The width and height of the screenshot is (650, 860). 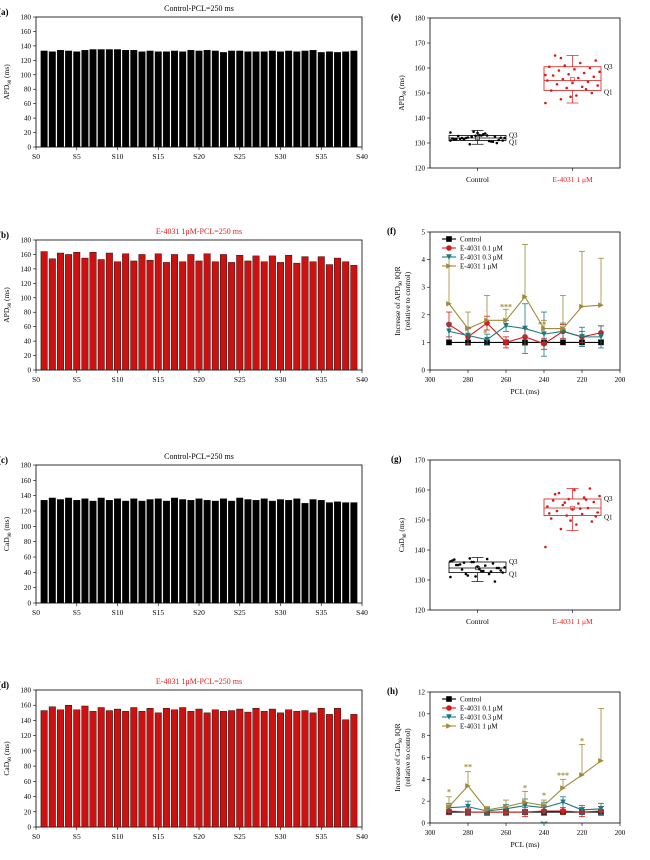 What do you see at coordinates (28, 782) in the screenshot?
I see `y-tick-label: 60` at bounding box center [28, 782].